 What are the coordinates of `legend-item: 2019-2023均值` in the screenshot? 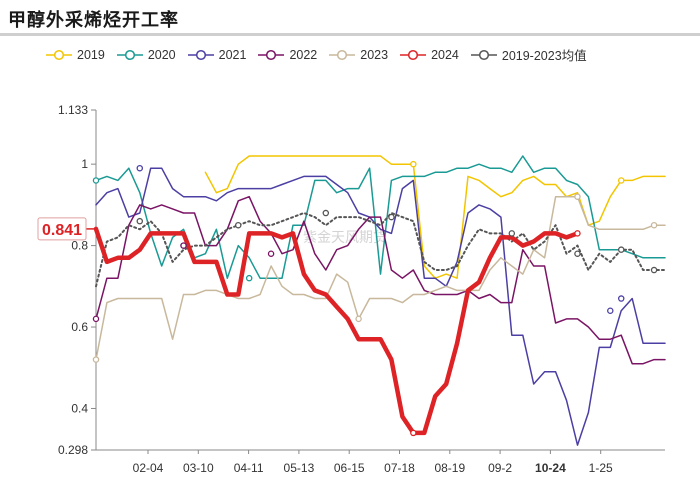 It's located at (528, 54).